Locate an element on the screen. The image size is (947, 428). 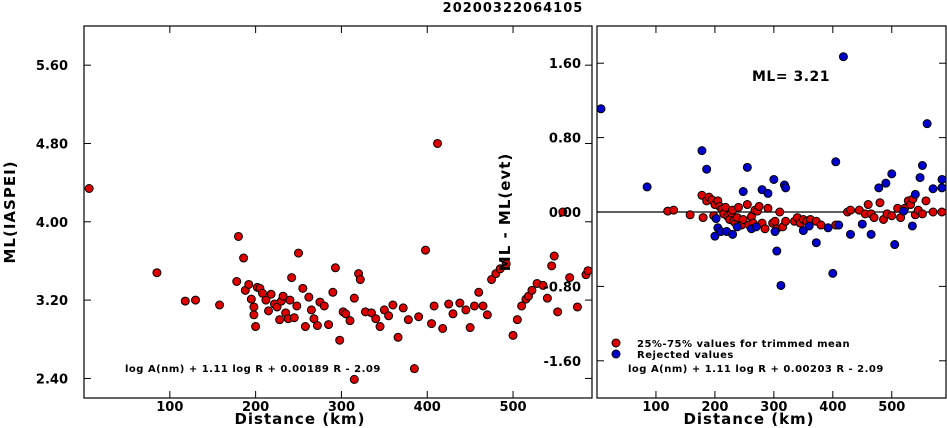
right-x-tick-label: 500 is located at coordinates (891, 407).